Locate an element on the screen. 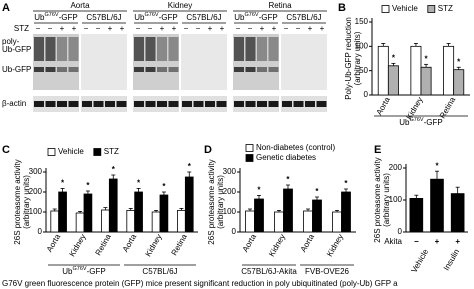  group-label: Insulin is located at coordinates (451, 260).